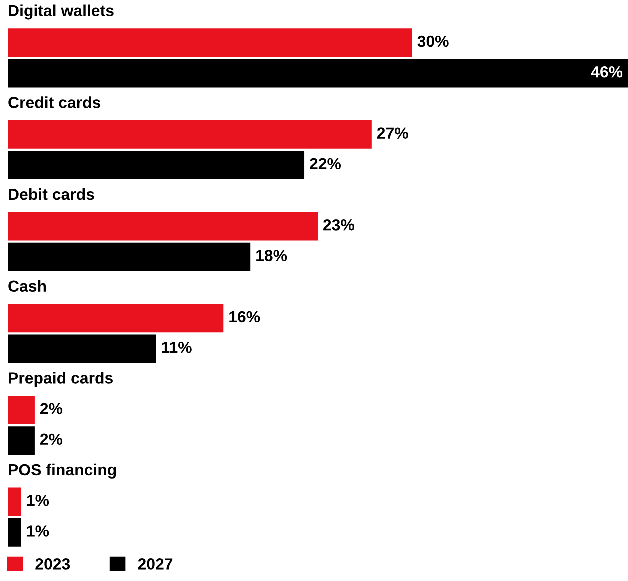 The width and height of the screenshot is (628, 581). What do you see at coordinates (53, 564) in the screenshot?
I see `legend-label: 2023` at bounding box center [53, 564].